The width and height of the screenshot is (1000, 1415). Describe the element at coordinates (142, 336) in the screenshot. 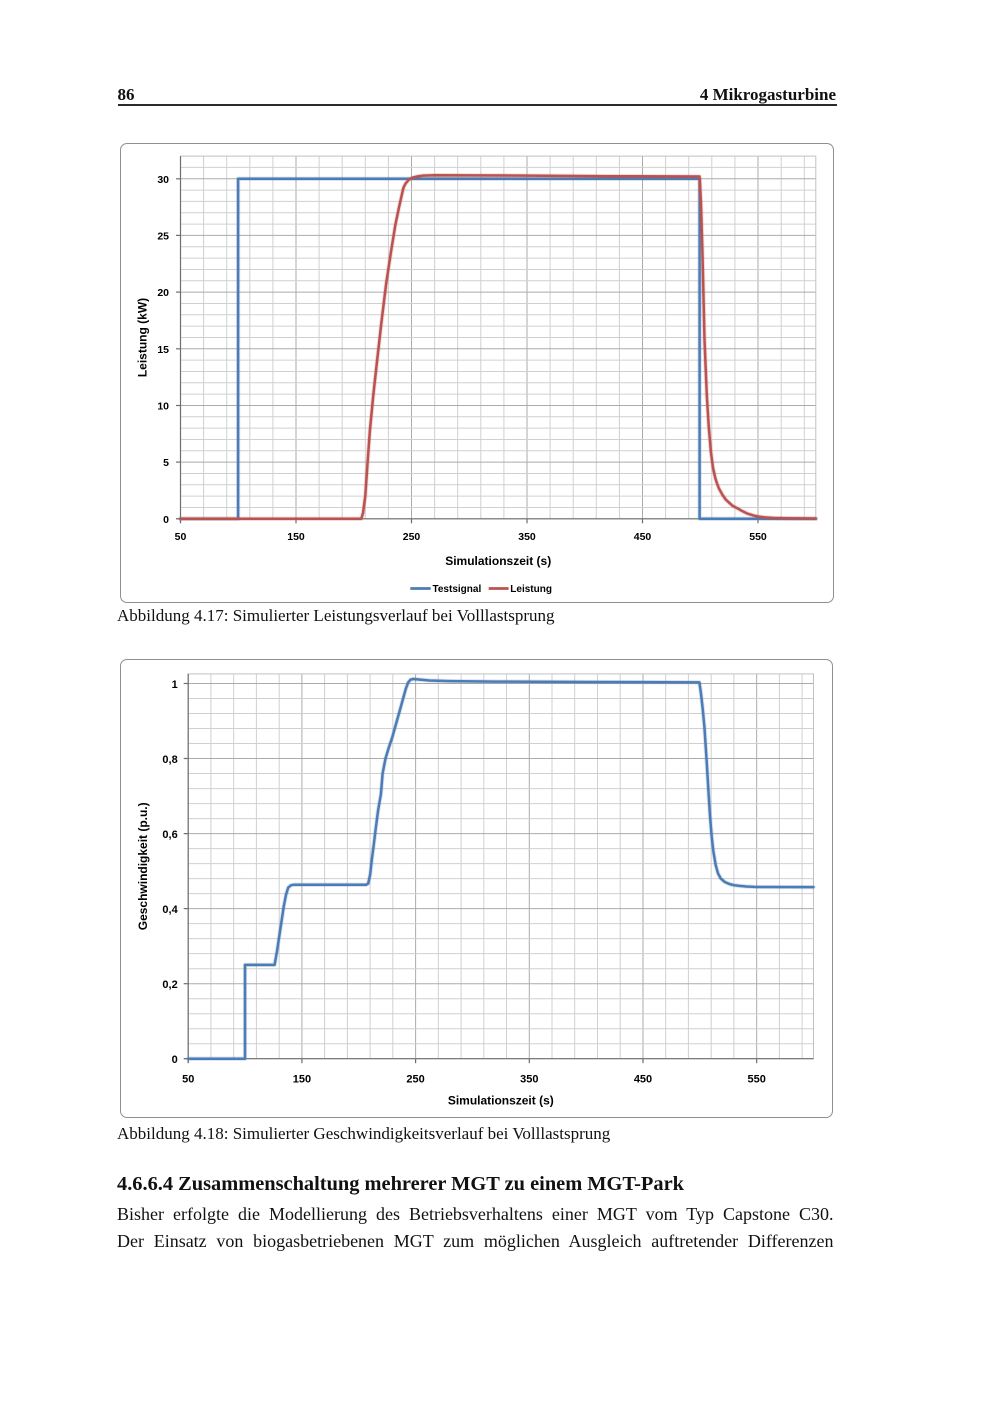

I see `svg-text: Leistung (kW)` at that location.